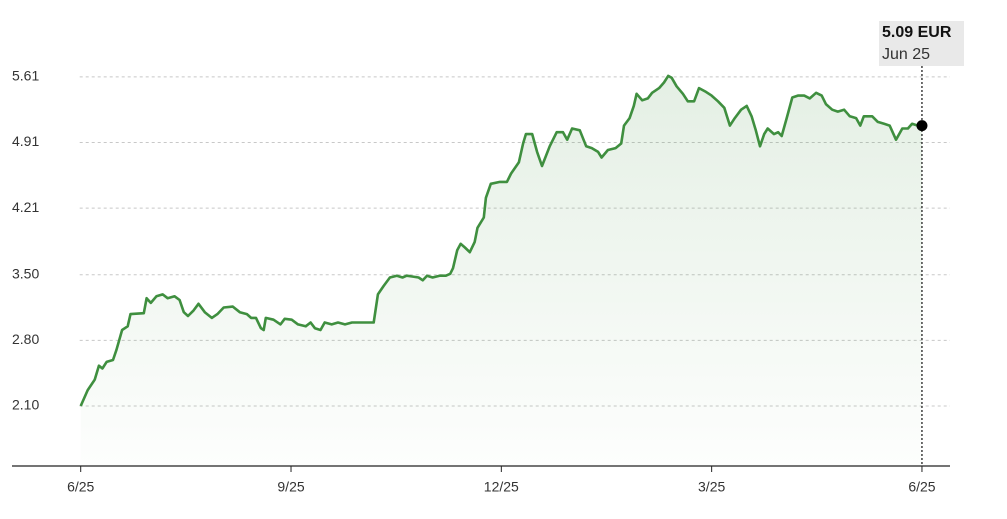 The width and height of the screenshot is (1007, 519). What do you see at coordinates (25, 405) in the screenshot?
I see `y-tick-label: 2.10` at bounding box center [25, 405].